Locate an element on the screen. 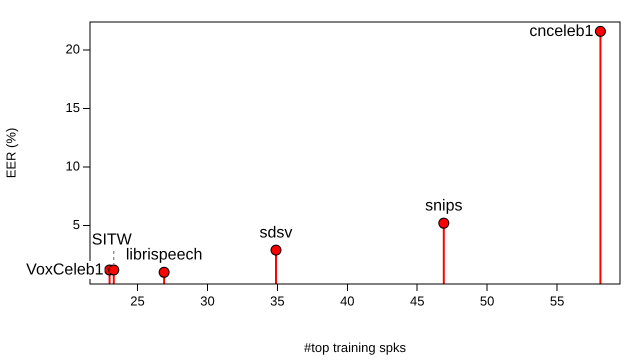  annotation: cnceleb1 is located at coordinates (561, 31).